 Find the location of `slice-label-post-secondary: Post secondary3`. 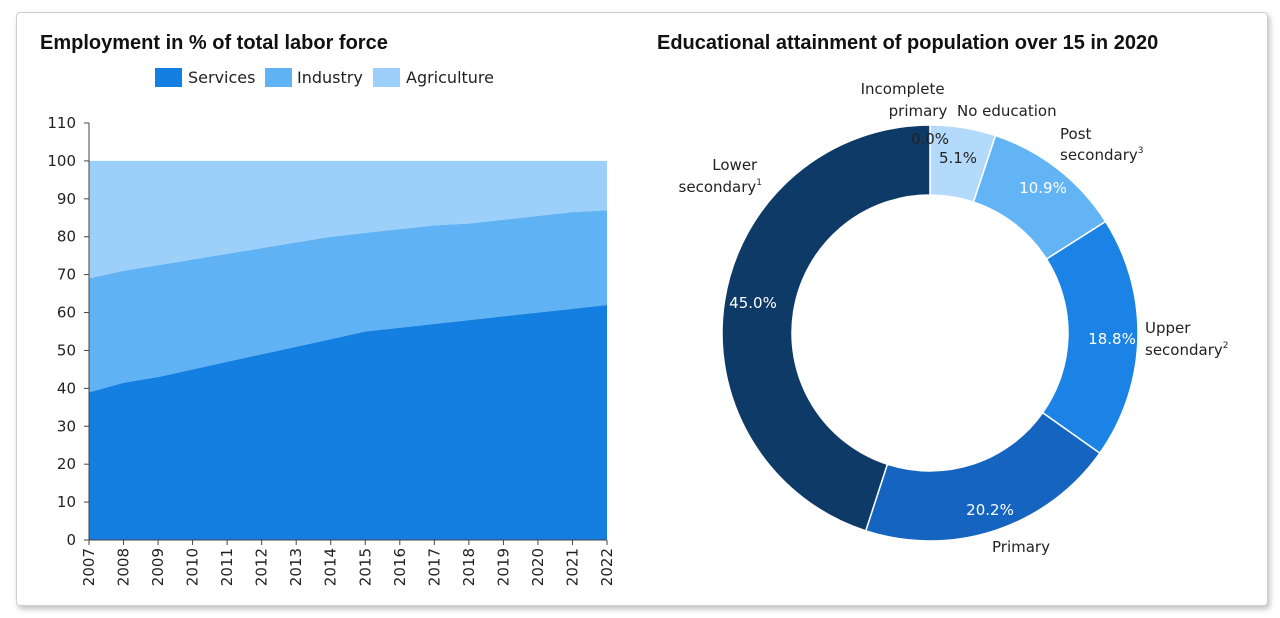

slice-label-post-secondary: Post secondary3 is located at coordinates (1101, 144).